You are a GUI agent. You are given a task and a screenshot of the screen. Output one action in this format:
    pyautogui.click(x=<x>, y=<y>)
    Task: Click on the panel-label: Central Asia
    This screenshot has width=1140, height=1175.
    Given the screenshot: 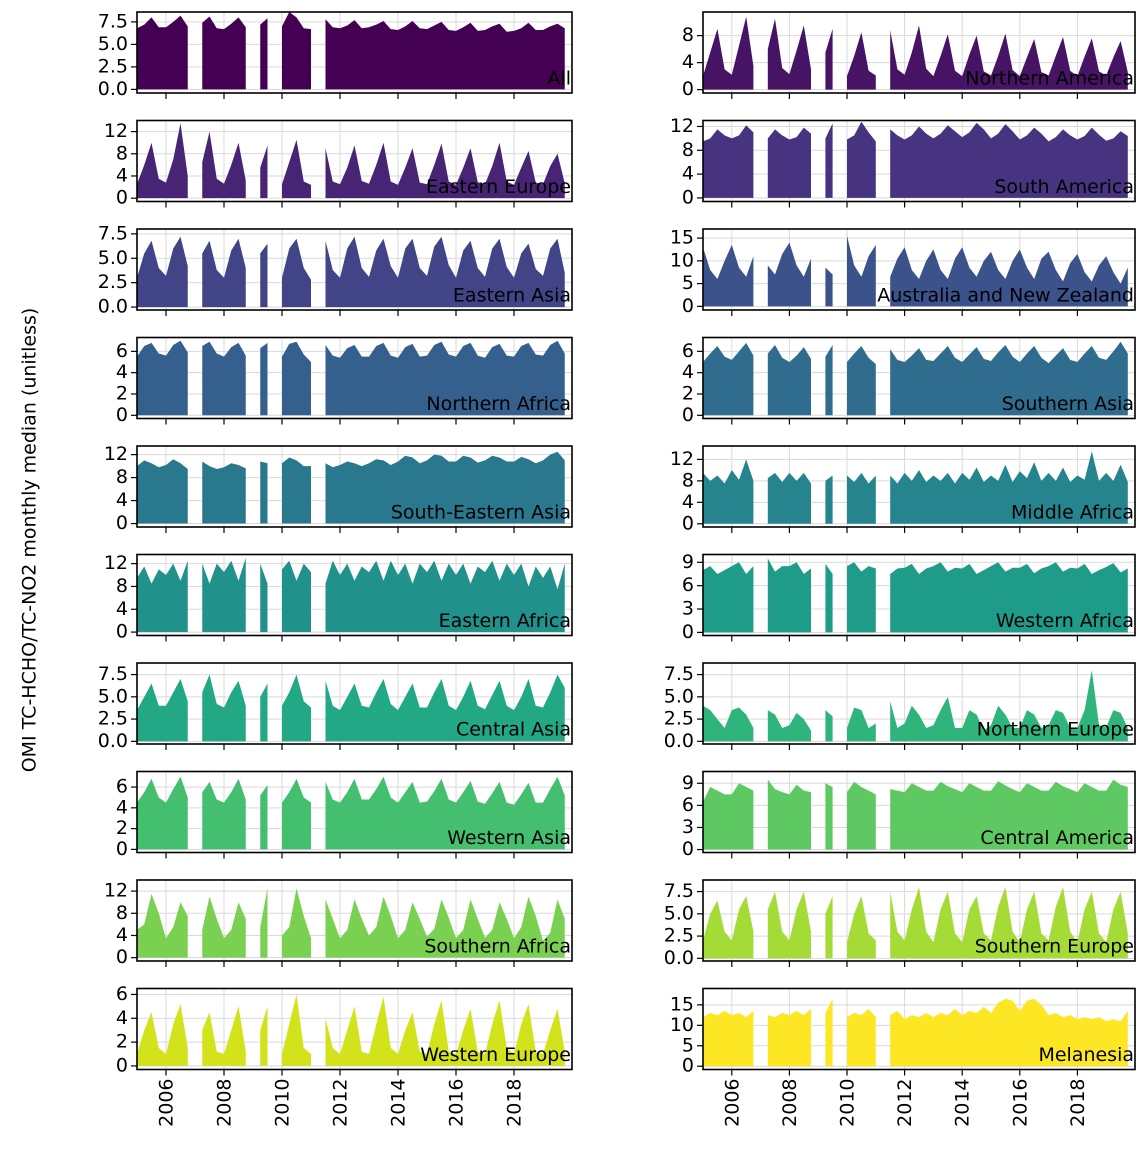 What is the action you would take?
    pyautogui.click(x=513, y=730)
    